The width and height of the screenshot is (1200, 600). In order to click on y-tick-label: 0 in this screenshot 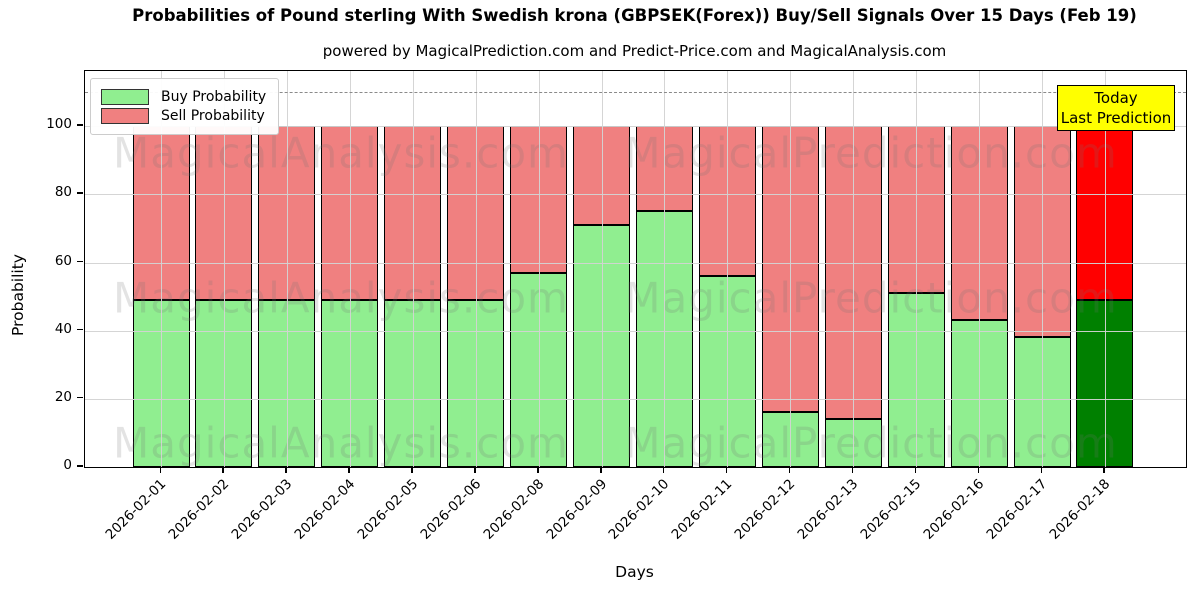, I will do `click(67, 465)`.